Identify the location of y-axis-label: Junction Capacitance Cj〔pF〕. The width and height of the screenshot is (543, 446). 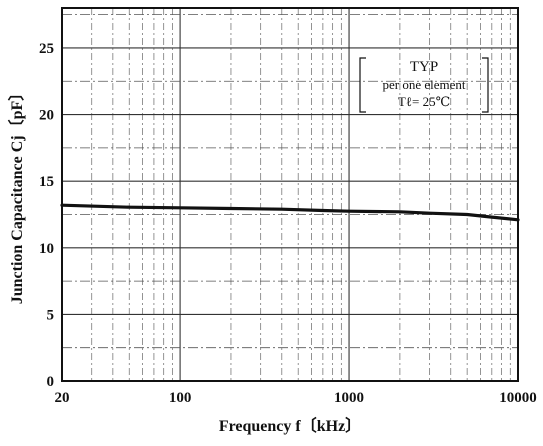
(17, 195).